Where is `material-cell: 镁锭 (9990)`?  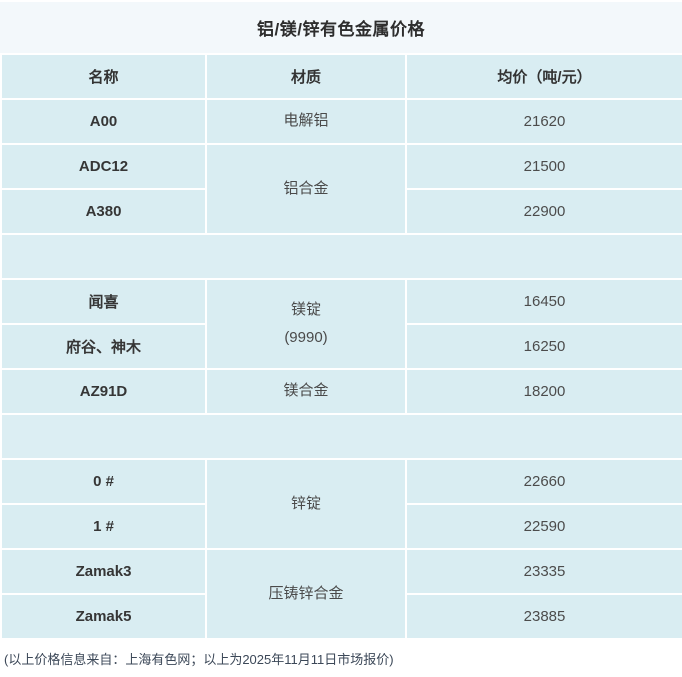 material-cell: 镁锭 (9990) is located at coordinates (306, 324).